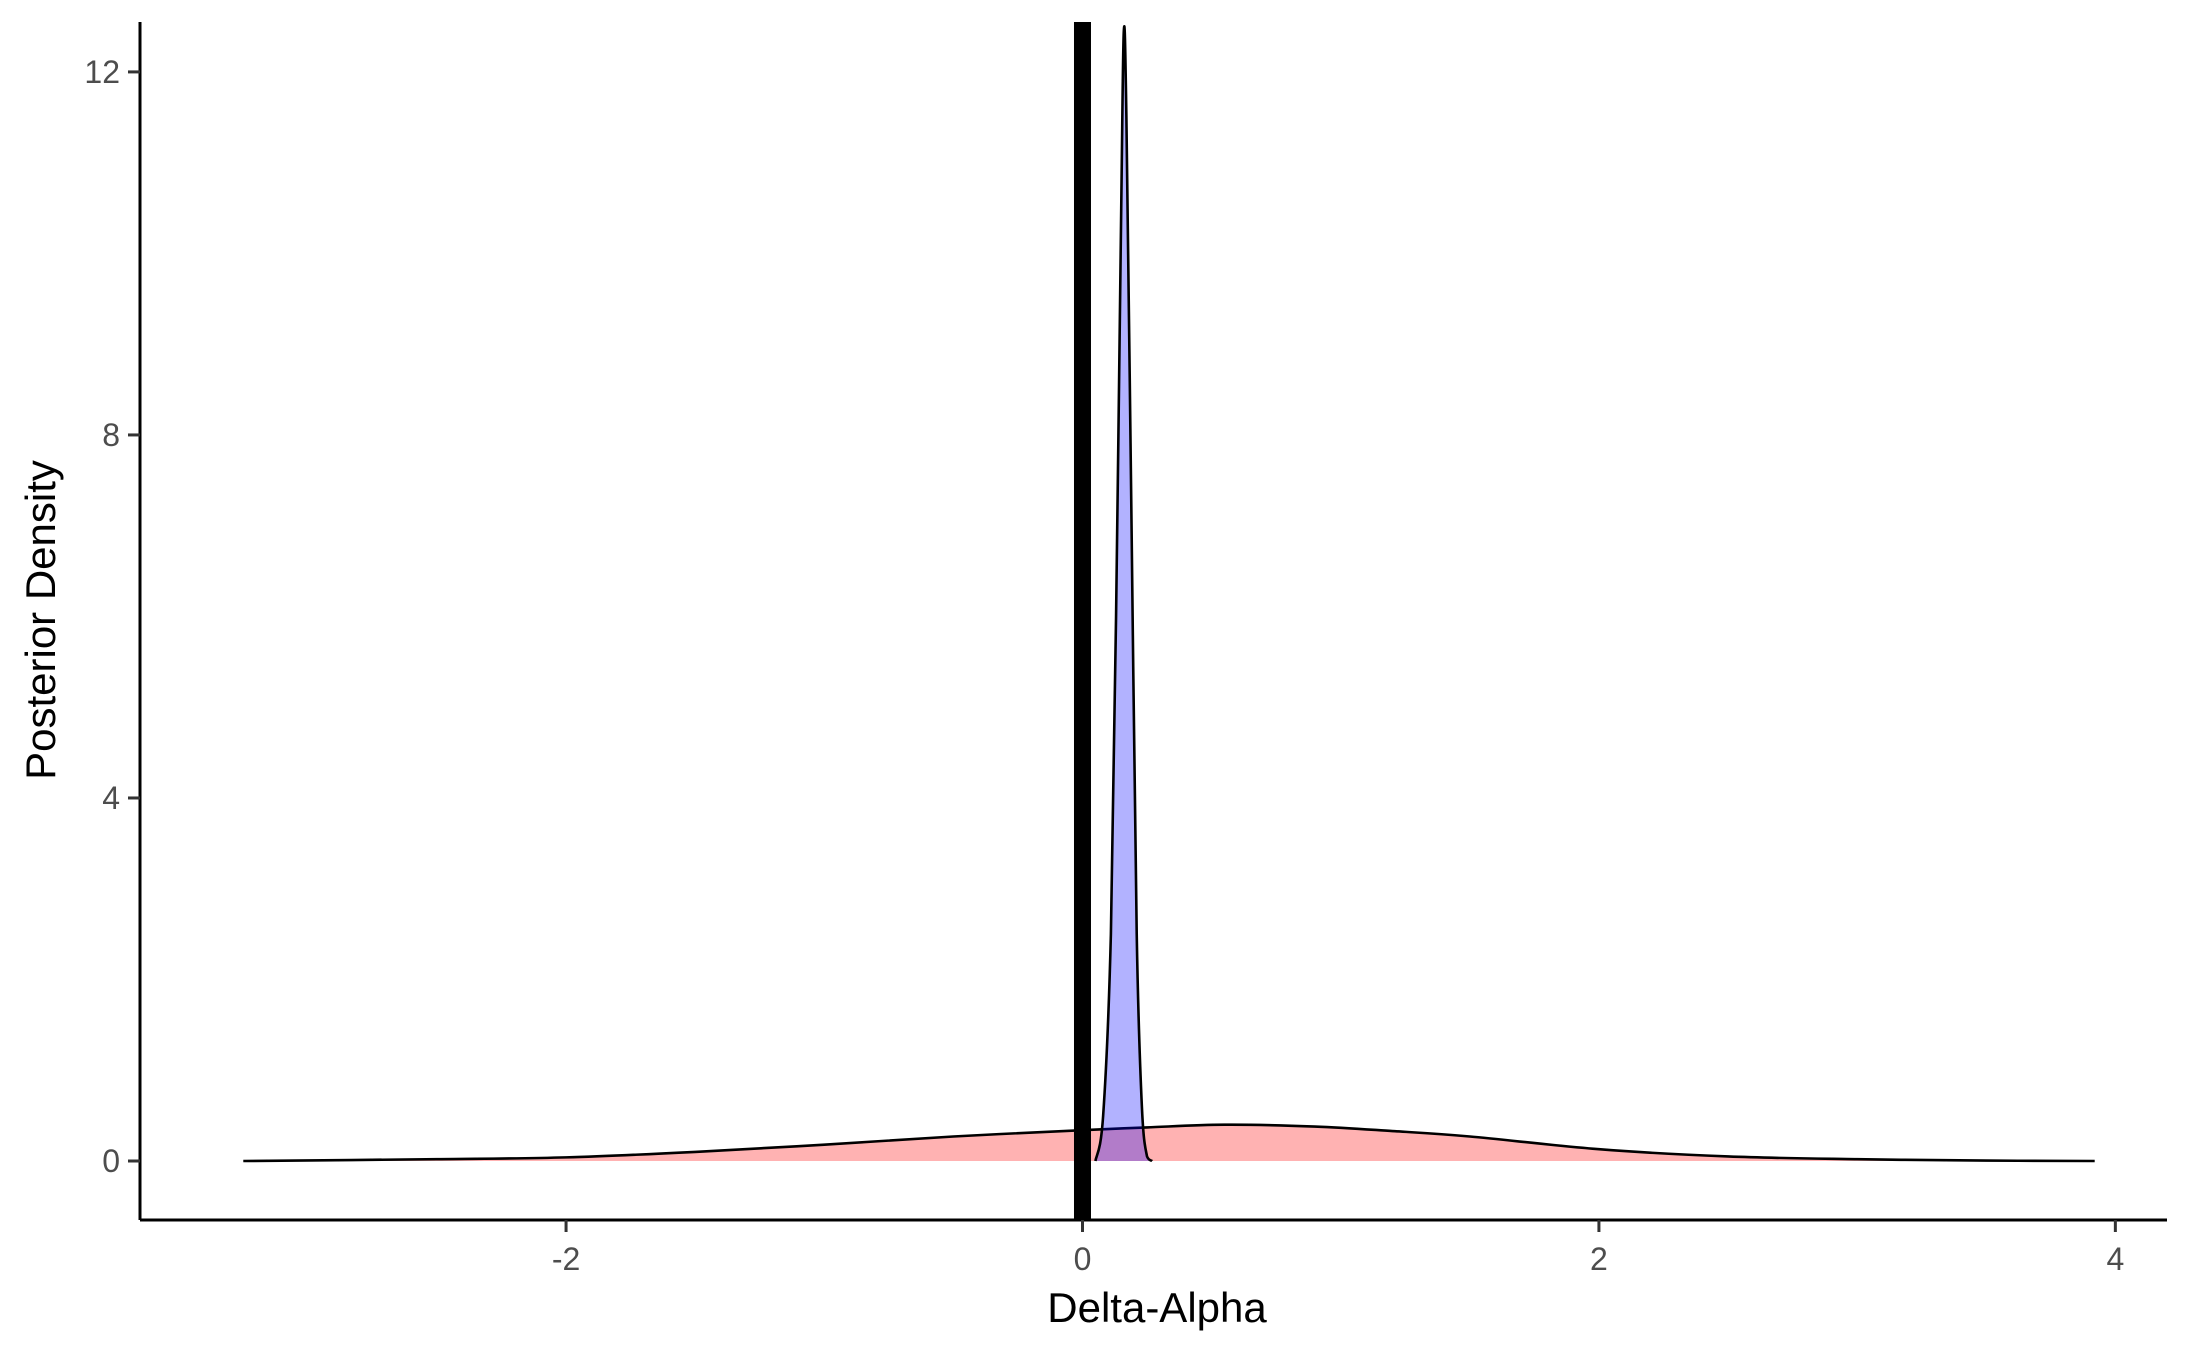 The image size is (2187, 1350). Describe the element at coordinates (102, 72) in the screenshot. I see `y-tick-label: 12` at that location.